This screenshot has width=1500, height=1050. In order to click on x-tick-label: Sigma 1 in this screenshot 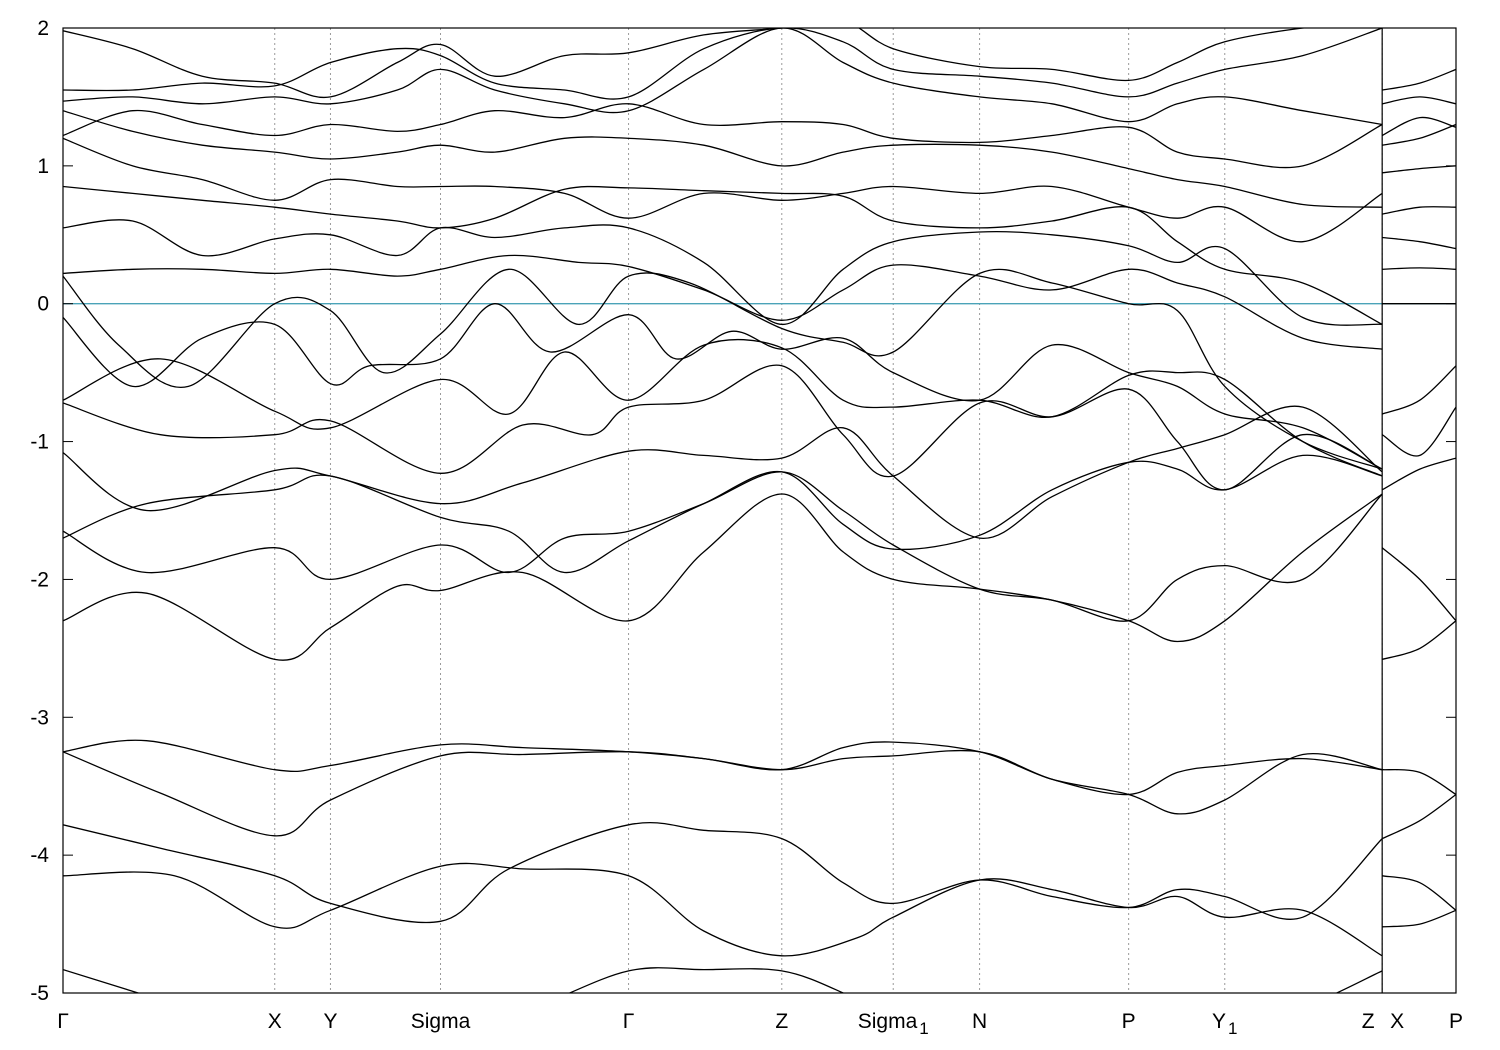, I will do `click(893, 1024)`.